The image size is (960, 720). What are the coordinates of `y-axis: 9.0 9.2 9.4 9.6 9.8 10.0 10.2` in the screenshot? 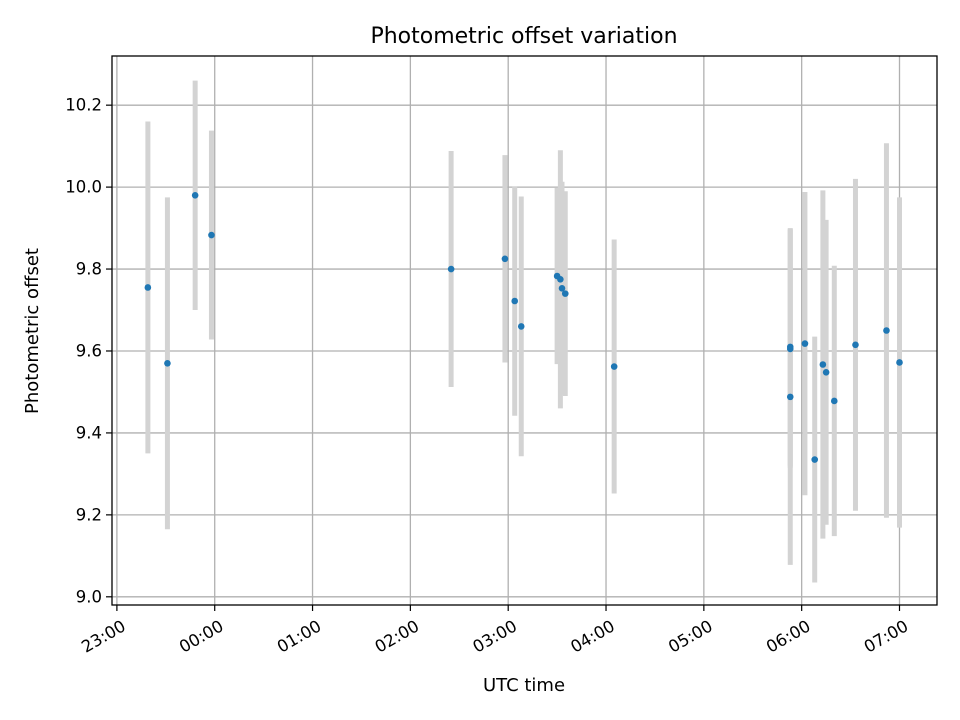 It's located at (88, 351).